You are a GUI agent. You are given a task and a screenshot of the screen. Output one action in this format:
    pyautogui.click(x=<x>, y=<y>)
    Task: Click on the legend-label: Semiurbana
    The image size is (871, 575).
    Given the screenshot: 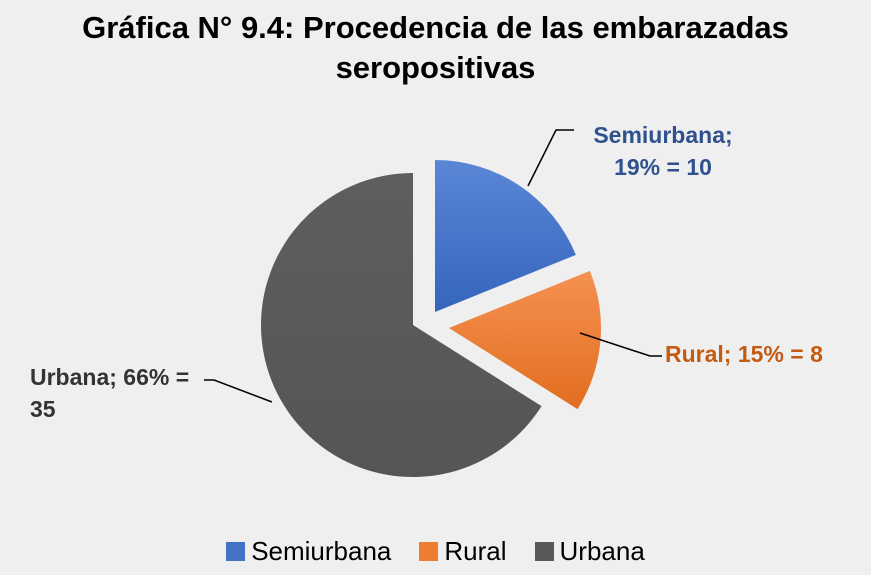 What is the action you would take?
    pyautogui.click(x=321, y=551)
    